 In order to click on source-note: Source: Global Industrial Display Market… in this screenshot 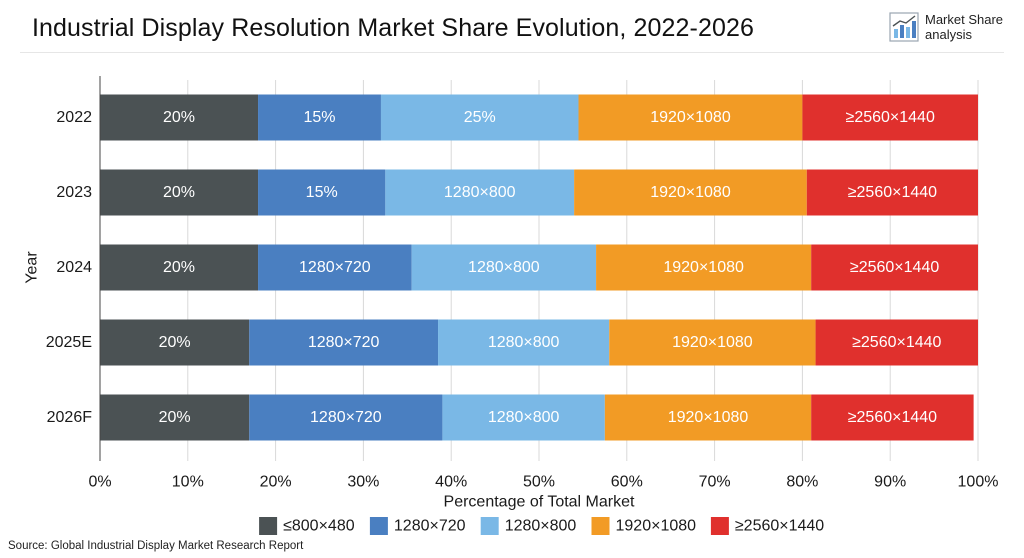, I will do `click(156, 546)`.